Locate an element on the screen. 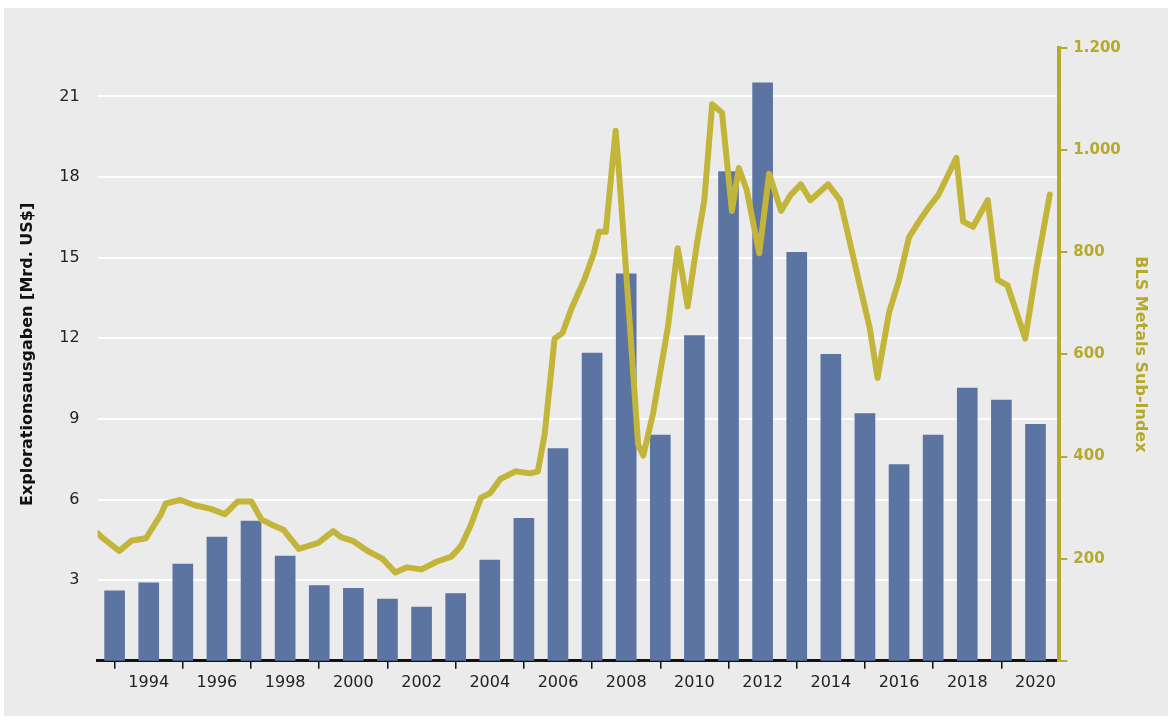  y-tick-label: 15 is located at coordinates (69, 256).